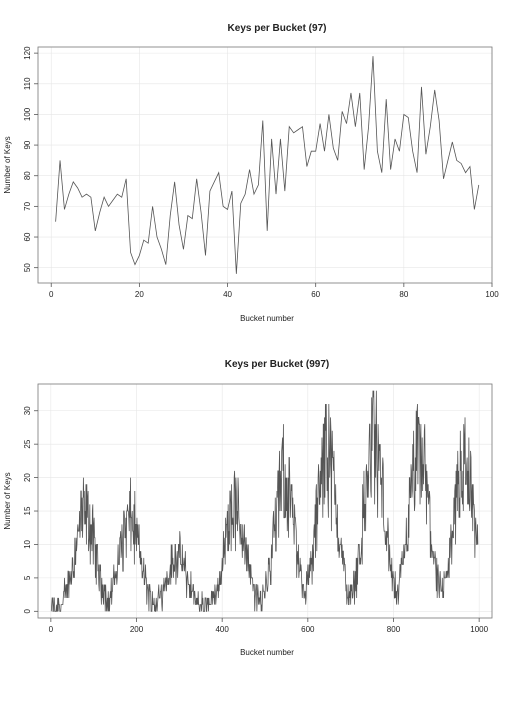 This screenshot has height=705, width=512. I want to click on y-tick-label: 10, so click(27, 543).